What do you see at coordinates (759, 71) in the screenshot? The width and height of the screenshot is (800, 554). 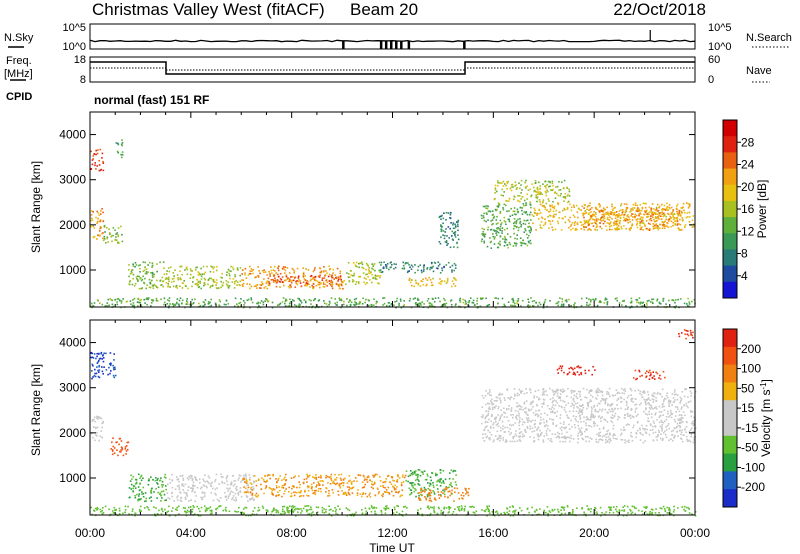 I see `nave-label: Nave` at bounding box center [759, 71].